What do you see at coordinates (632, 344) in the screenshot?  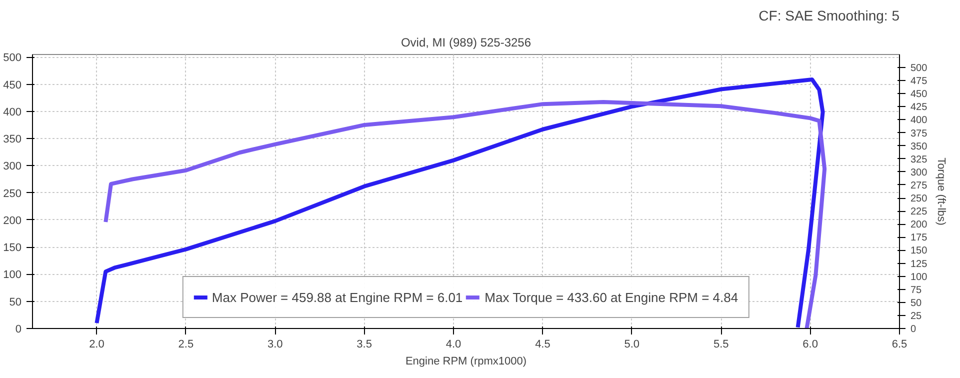 I see `x-tick-label: 5.0` at bounding box center [632, 344].